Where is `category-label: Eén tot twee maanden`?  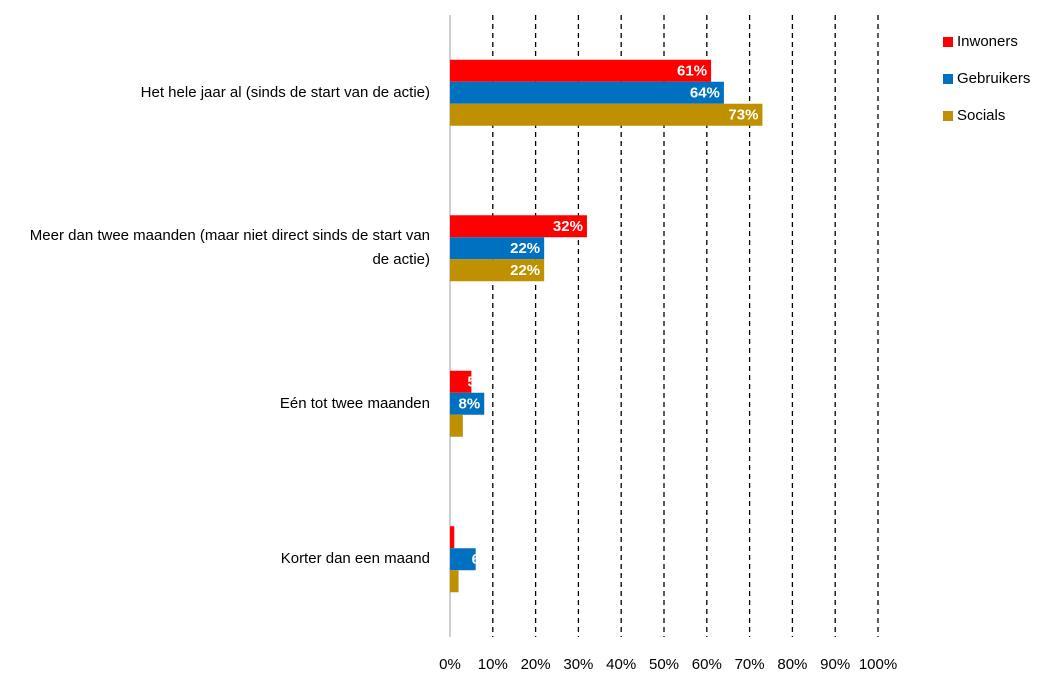 category-label: Eén tot twee maanden is located at coordinates (354, 403).